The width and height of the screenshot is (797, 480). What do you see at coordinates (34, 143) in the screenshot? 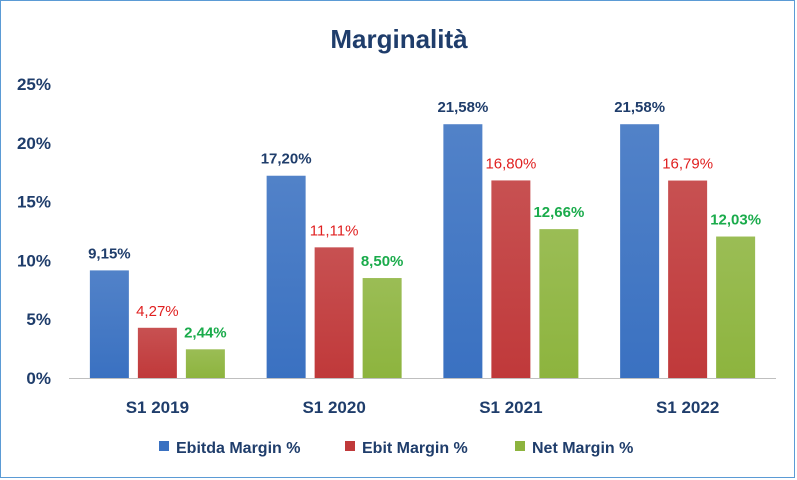
I see `y-tick-label: 20%` at bounding box center [34, 143].